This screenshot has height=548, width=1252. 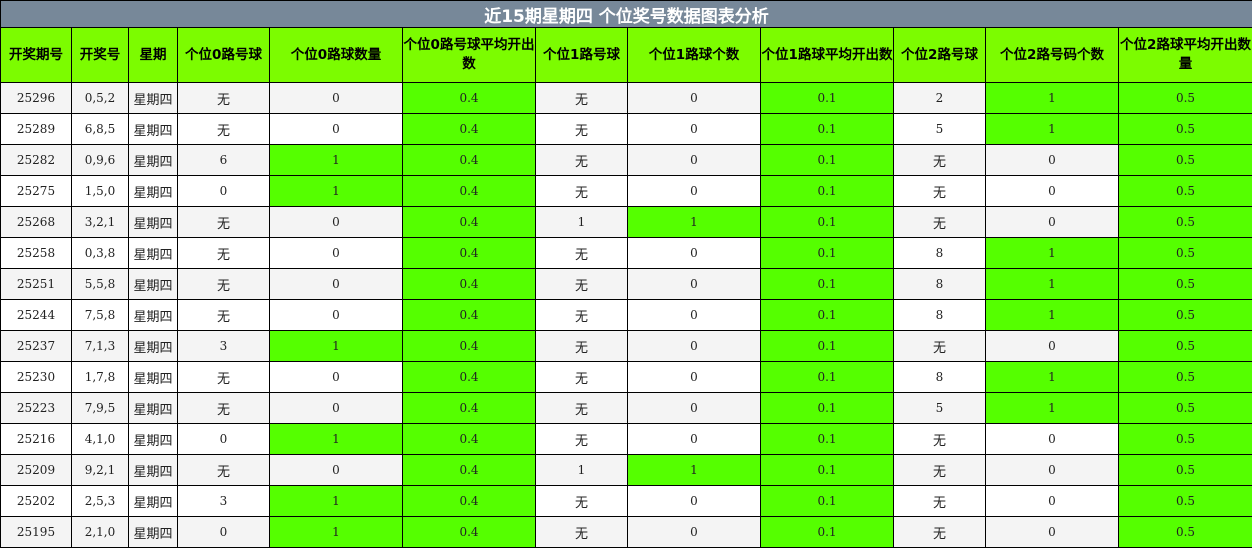 What do you see at coordinates (100, 284) in the screenshot?
I see `table-cell: 5,5,8` at bounding box center [100, 284].